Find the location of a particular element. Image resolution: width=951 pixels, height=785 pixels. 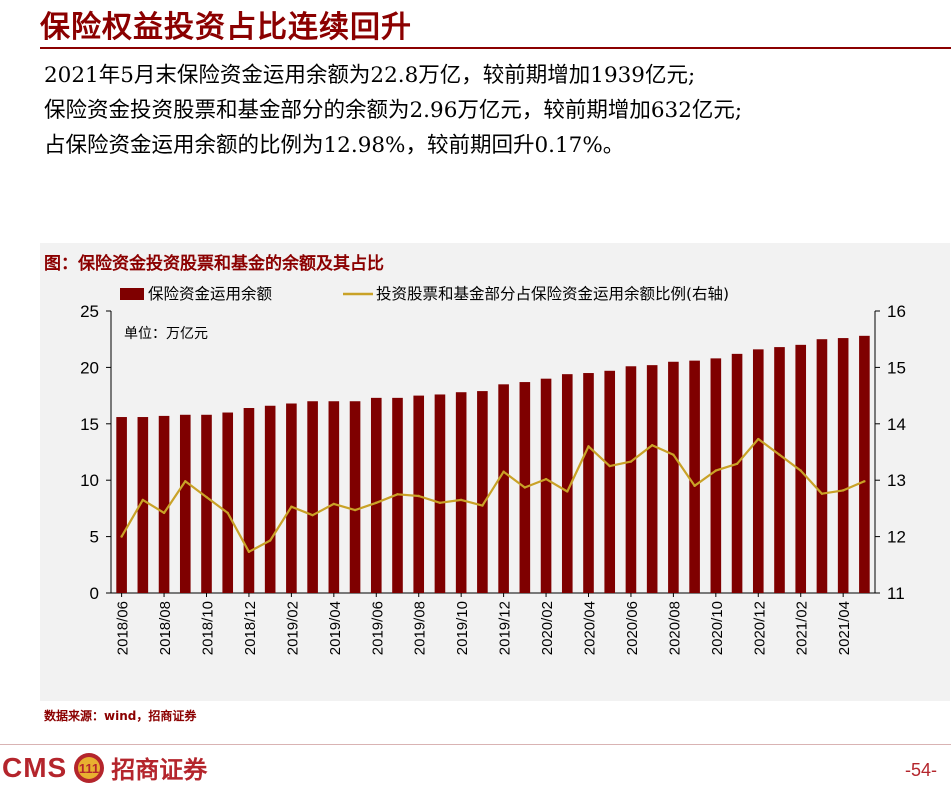

line-point-2021/01 is located at coordinates (779, 455).